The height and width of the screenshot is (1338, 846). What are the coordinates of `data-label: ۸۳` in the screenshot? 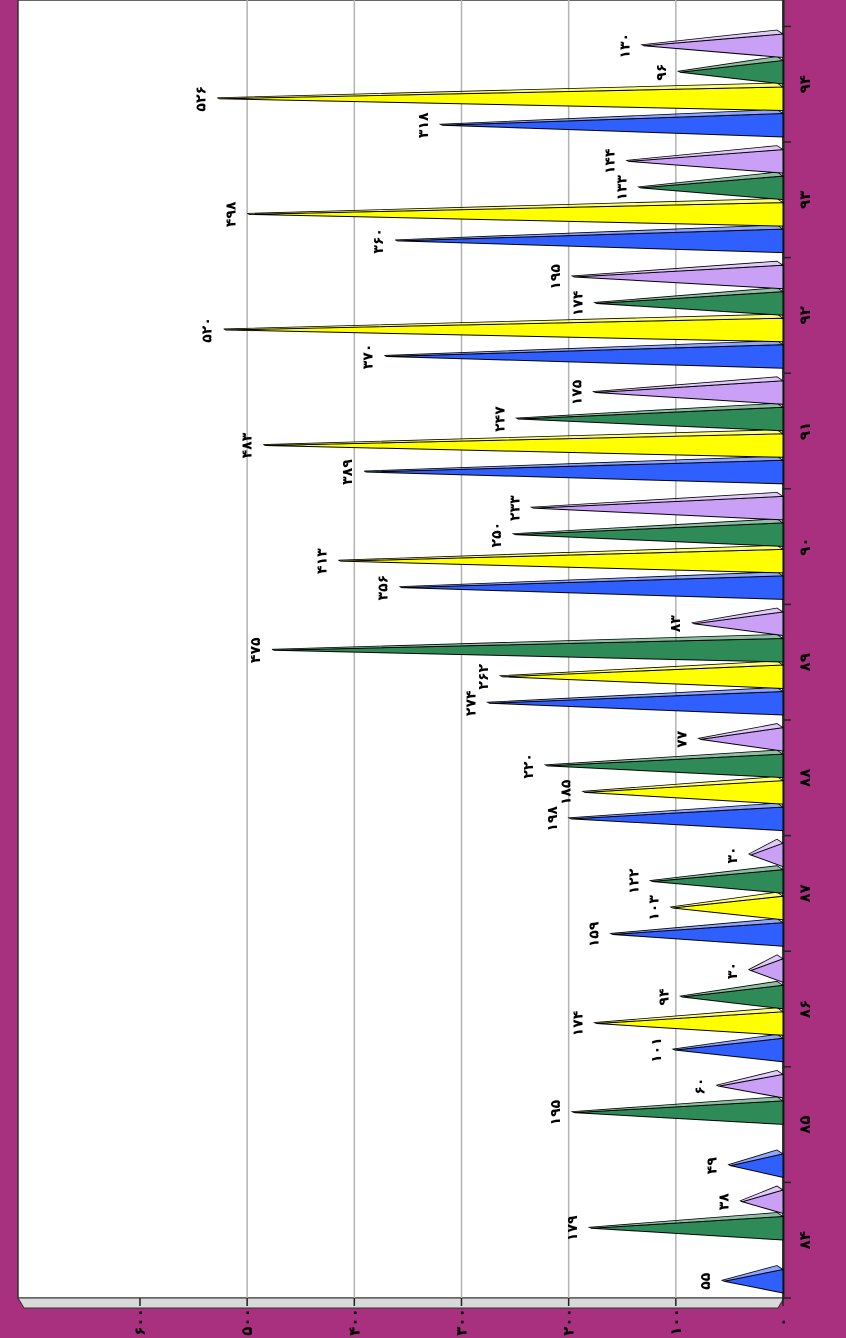 It's located at (676, 624).